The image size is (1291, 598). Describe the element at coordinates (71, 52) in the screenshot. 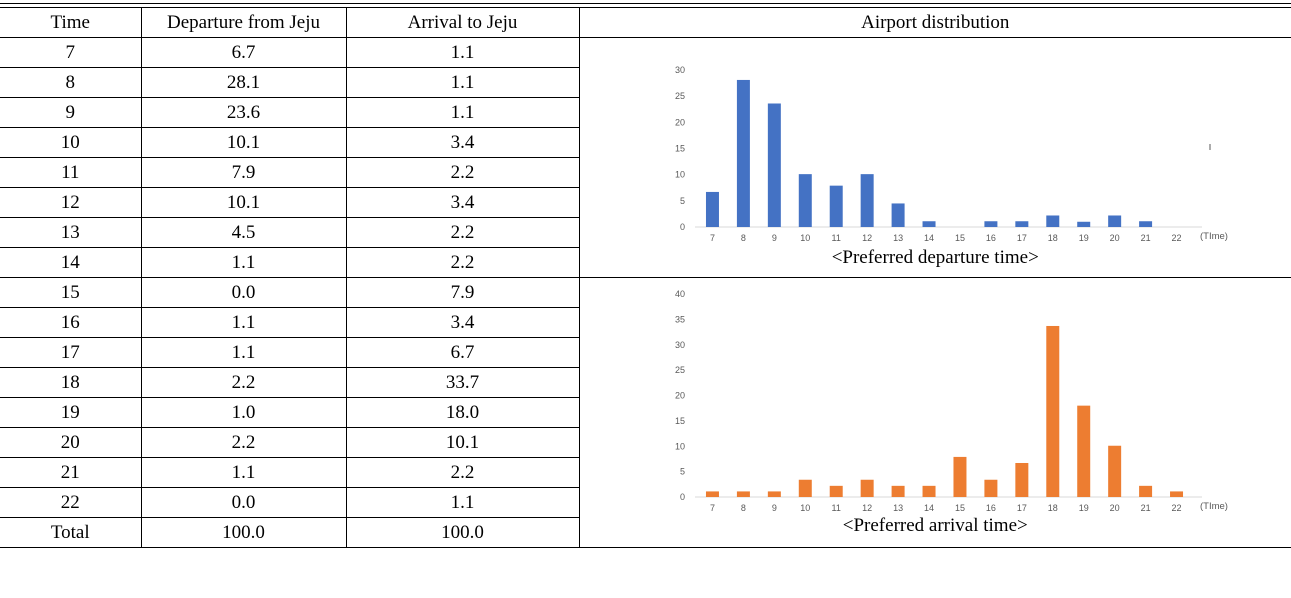

I see `time-cell: 7` at that location.